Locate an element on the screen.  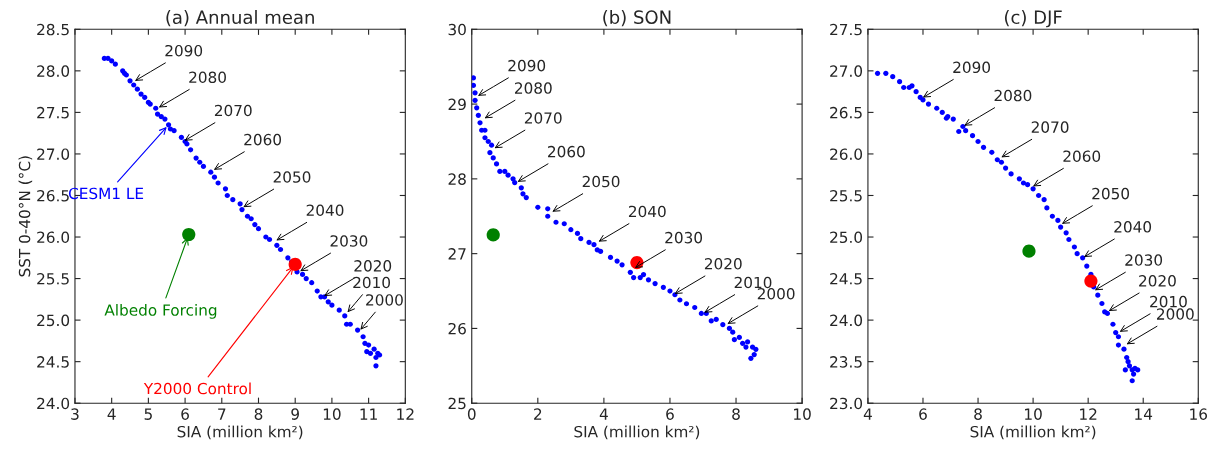
x-tick-label: 9 is located at coordinates (295, 414).